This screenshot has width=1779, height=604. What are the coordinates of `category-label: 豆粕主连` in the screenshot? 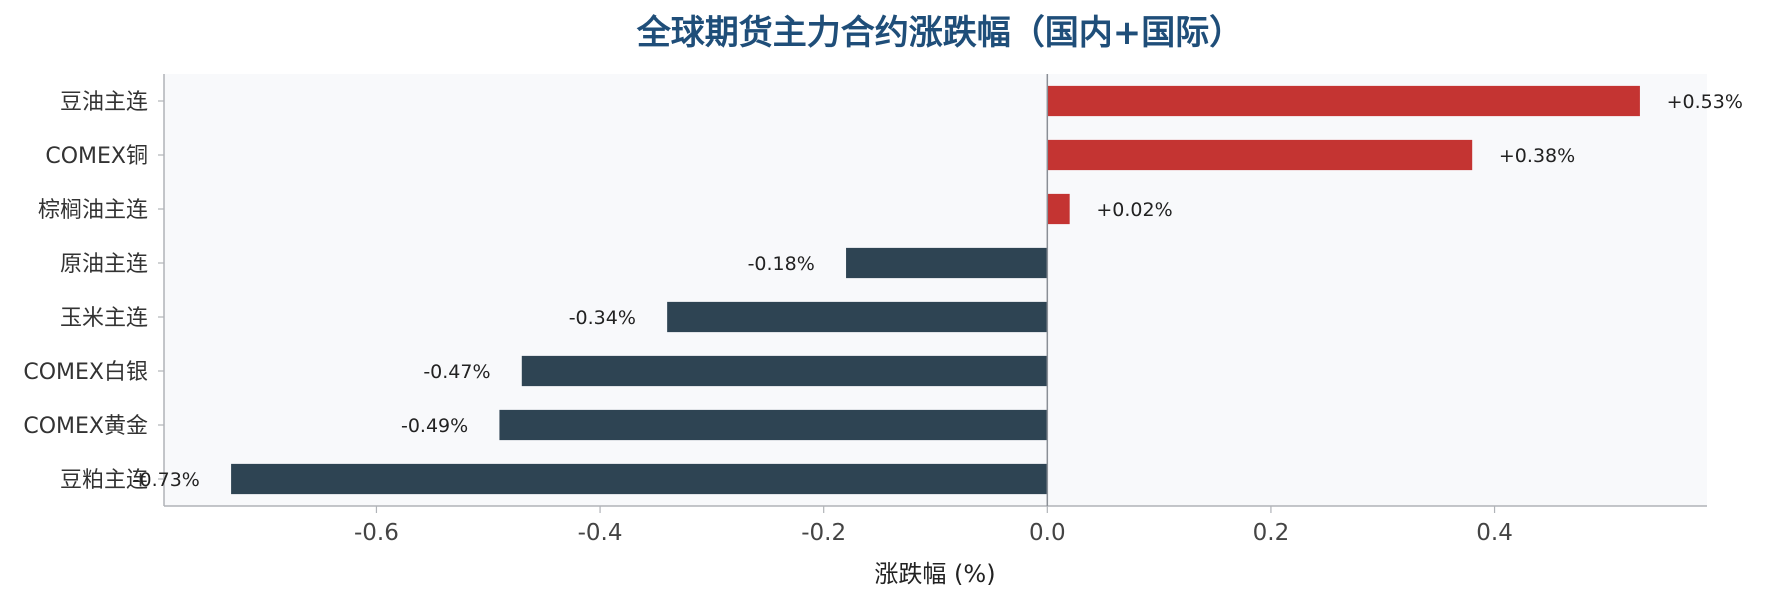 It's located at (104, 480).